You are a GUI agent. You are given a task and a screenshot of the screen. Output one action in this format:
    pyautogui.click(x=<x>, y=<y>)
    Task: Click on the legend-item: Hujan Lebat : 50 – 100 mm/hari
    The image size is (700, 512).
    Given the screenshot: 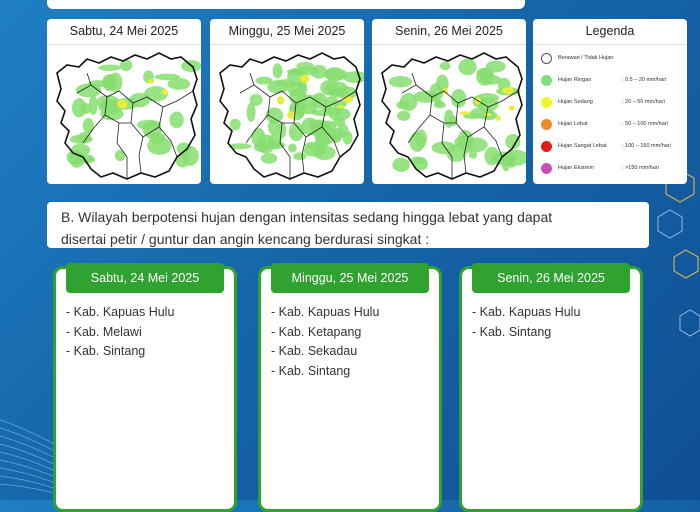 What is the action you would take?
    pyautogui.click(x=611, y=124)
    